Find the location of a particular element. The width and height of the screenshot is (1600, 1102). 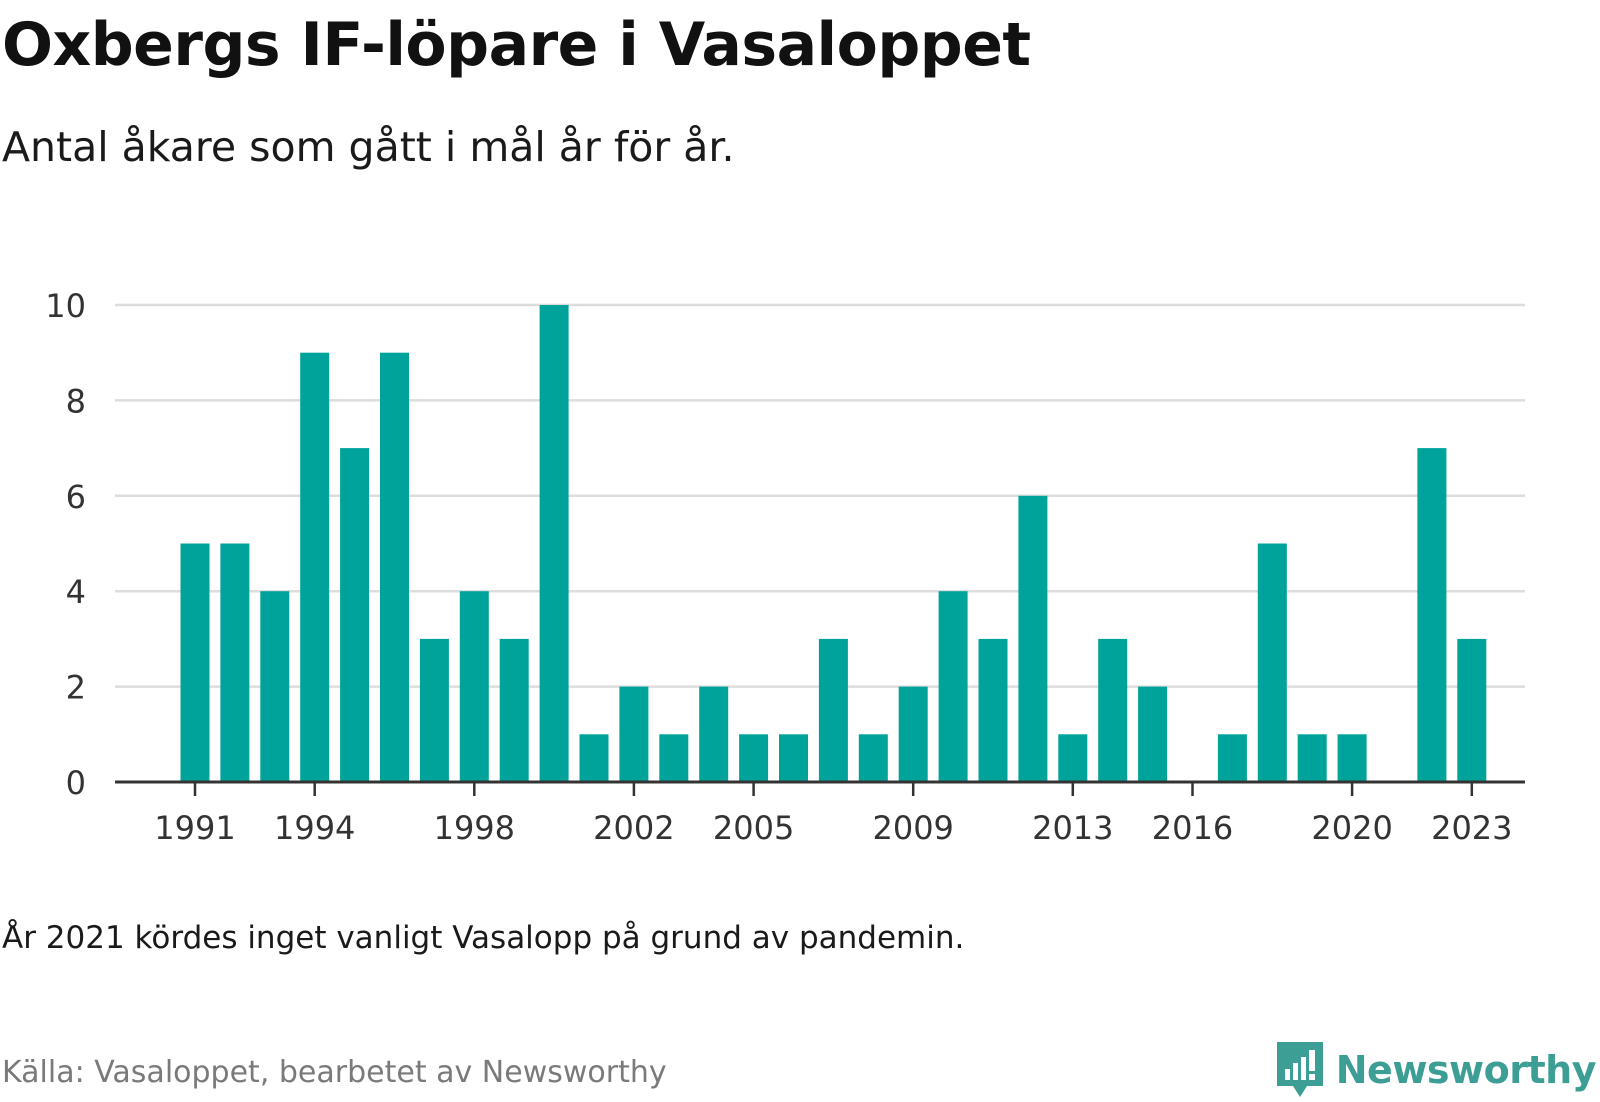

chart-title: Oxbergs IF-löpare i Vasaloppet is located at coordinates (516, 45).